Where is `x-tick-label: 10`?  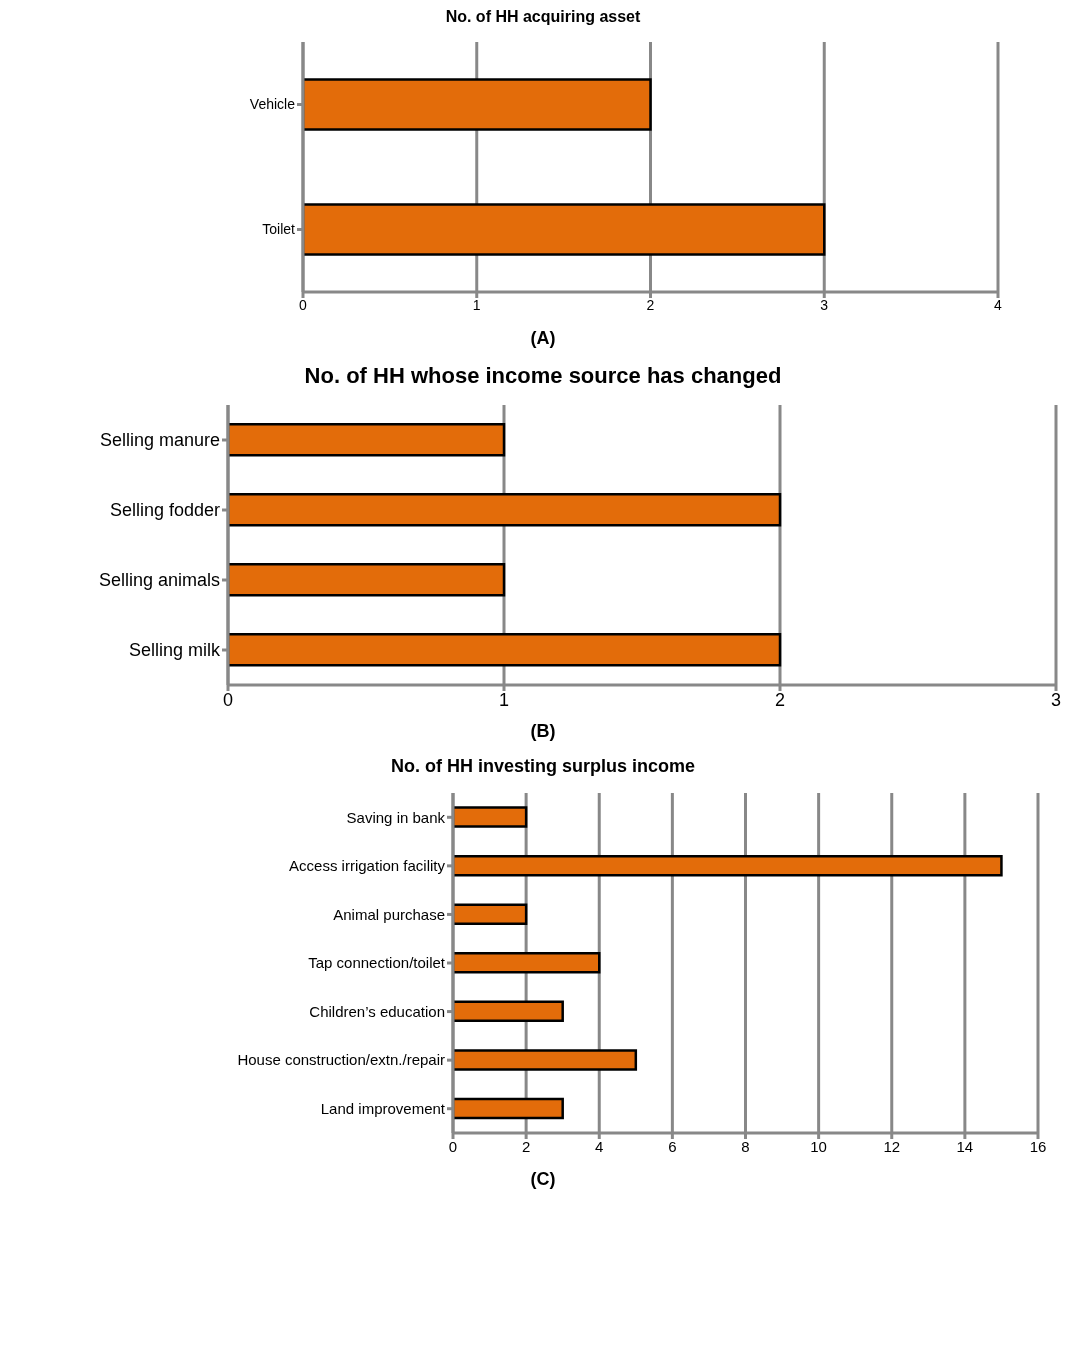 x-tick-label: 10 is located at coordinates (818, 1146).